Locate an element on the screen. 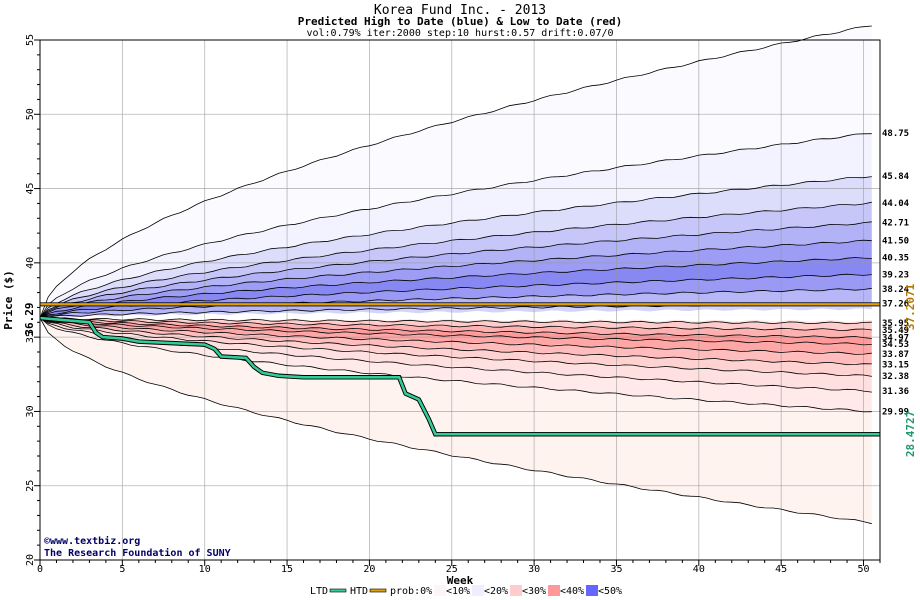  band-end-label: 34.97 is located at coordinates (895, 339).